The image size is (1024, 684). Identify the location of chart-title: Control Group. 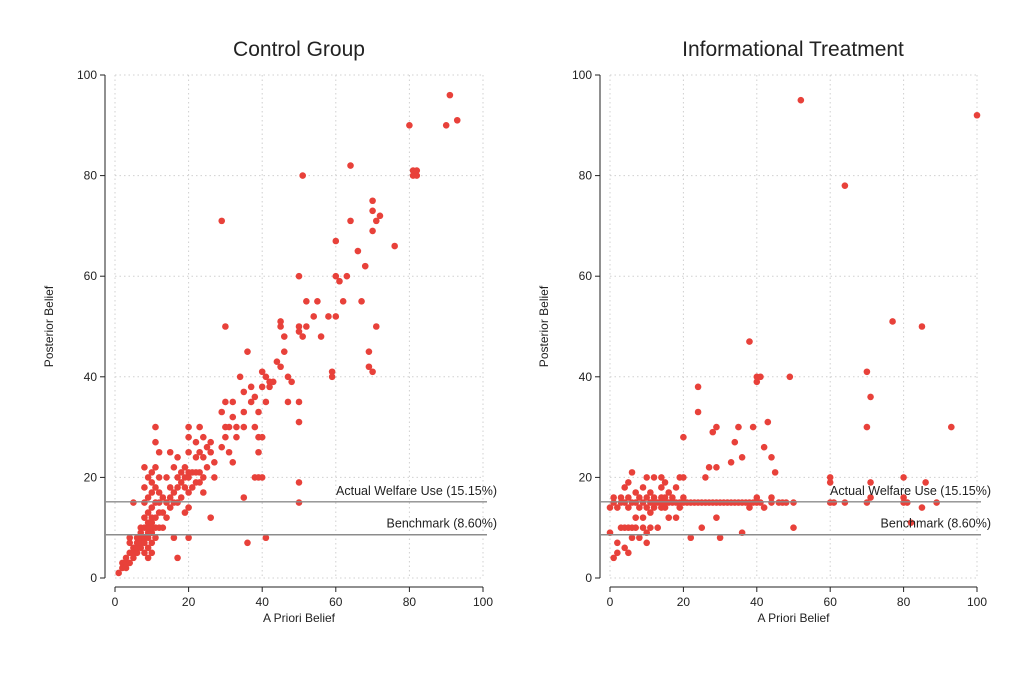
(299, 49).